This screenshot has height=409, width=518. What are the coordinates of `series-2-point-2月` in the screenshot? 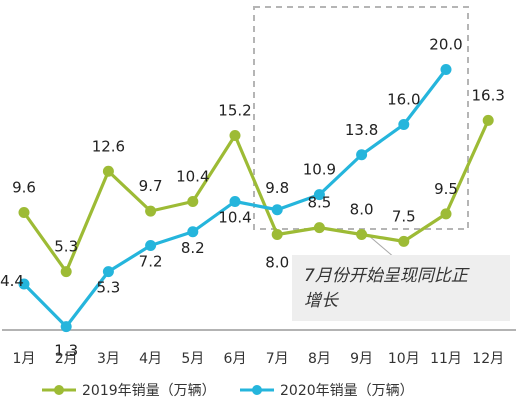 It's located at (66, 327).